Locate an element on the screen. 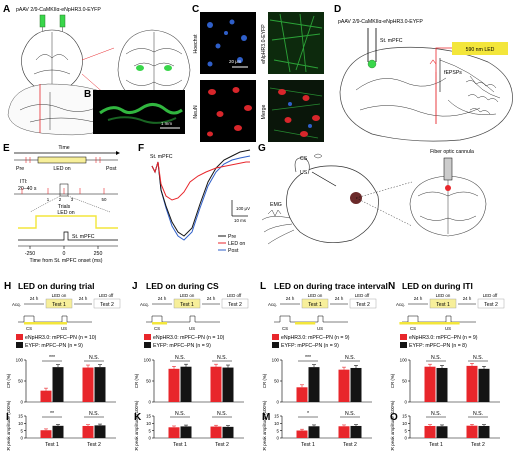 This screenshot has height=451, width=520. panel-label: K is located at coordinates (138, 417).